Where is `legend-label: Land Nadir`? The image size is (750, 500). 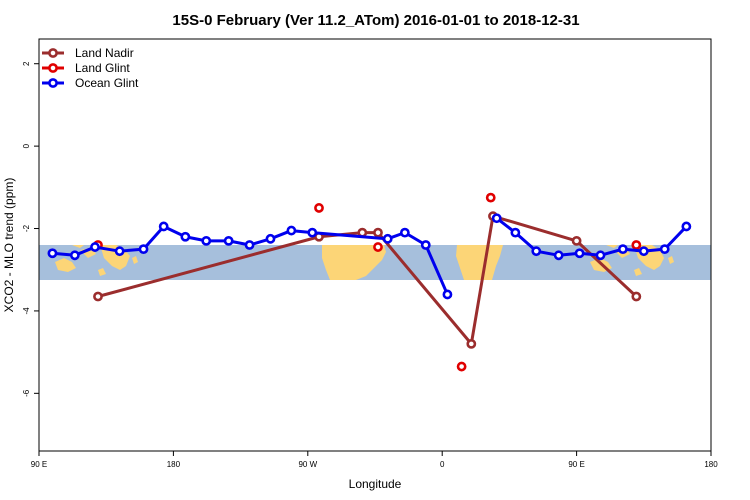 legend-label: Land Nadir is located at coordinates (104, 53).